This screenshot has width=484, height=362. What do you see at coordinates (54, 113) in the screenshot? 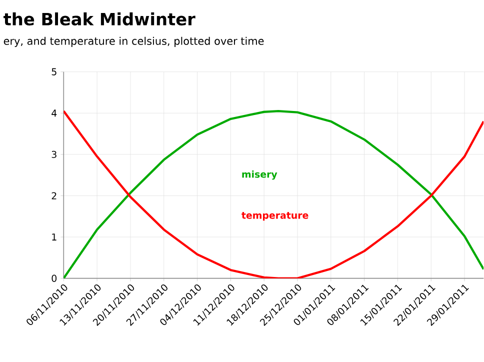
I see `y-tick-label: 4` at bounding box center [54, 113].